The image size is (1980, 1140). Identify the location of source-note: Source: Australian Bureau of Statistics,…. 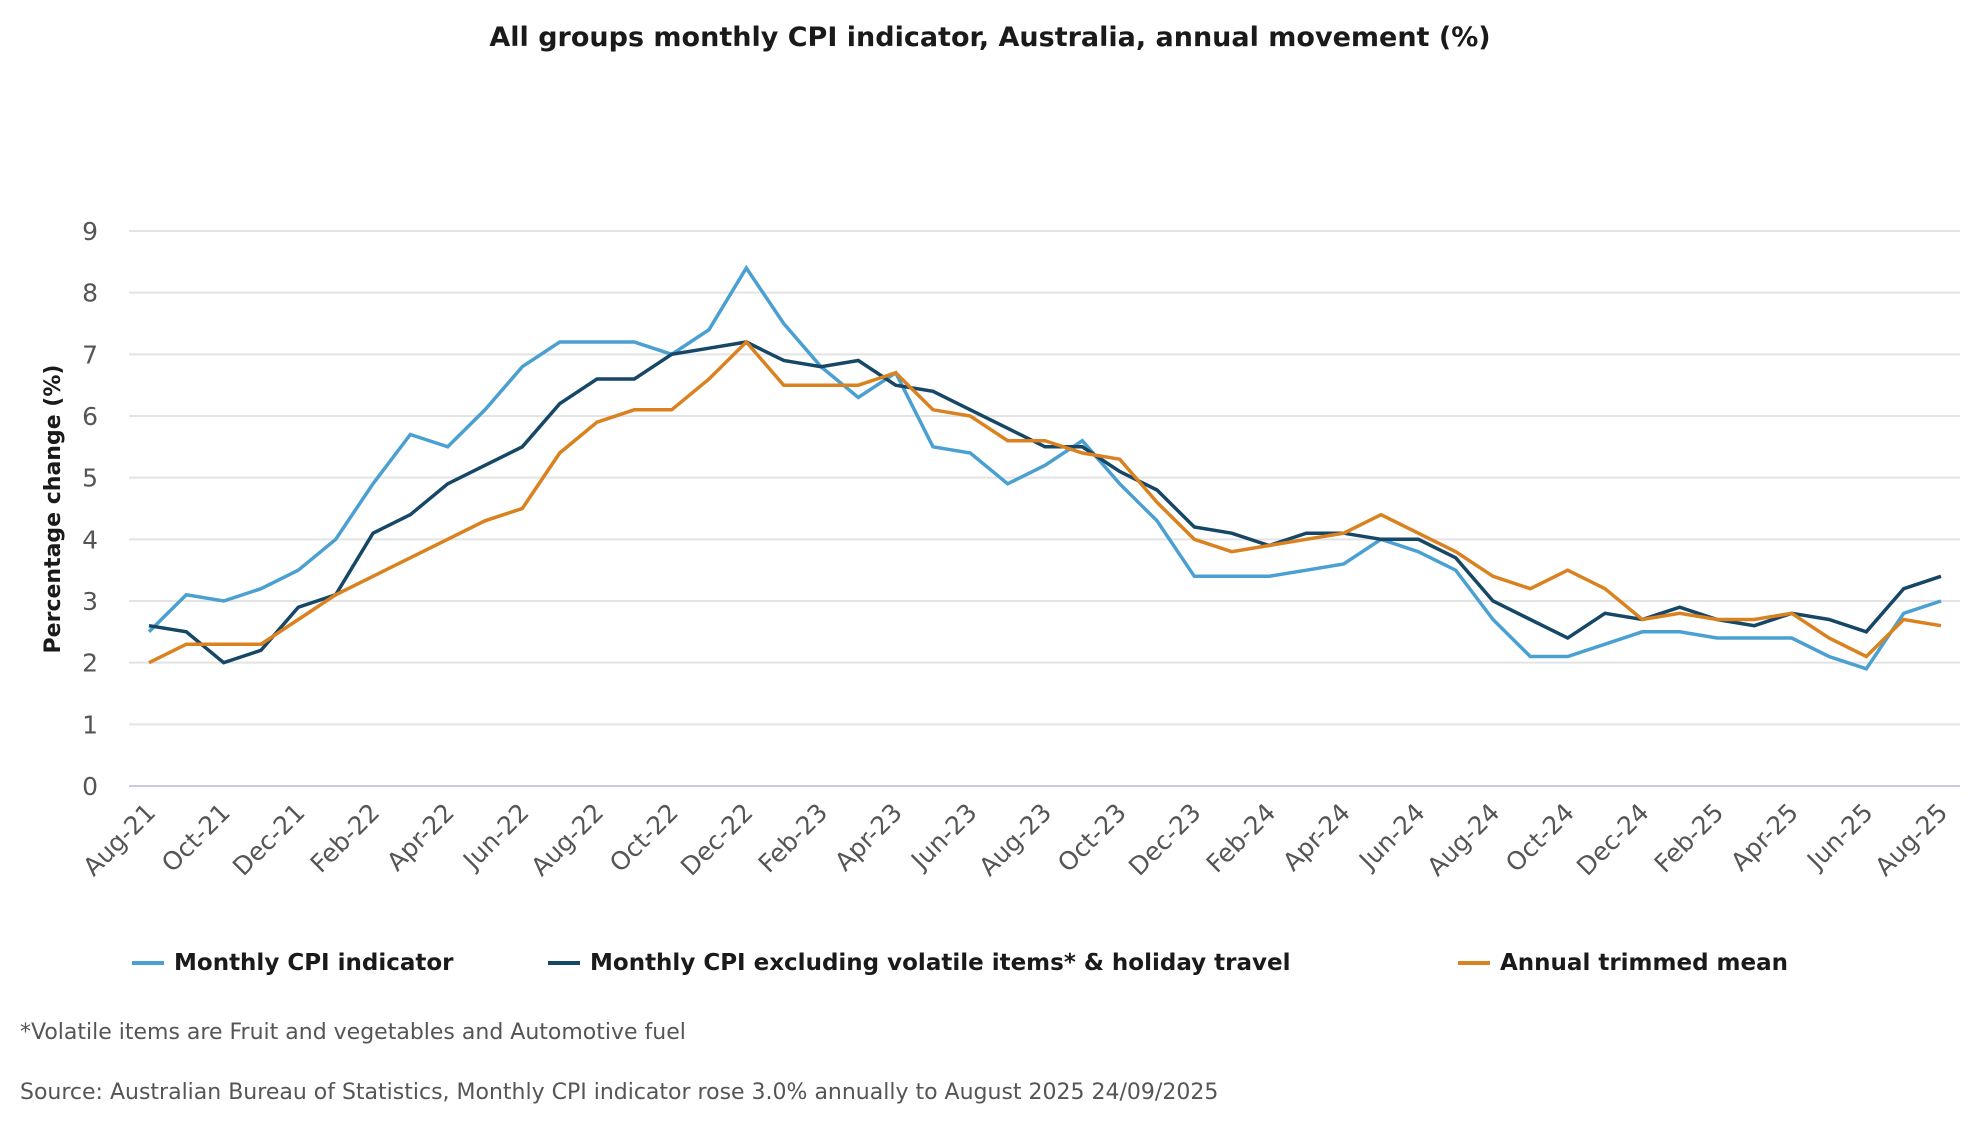
(619, 1092).